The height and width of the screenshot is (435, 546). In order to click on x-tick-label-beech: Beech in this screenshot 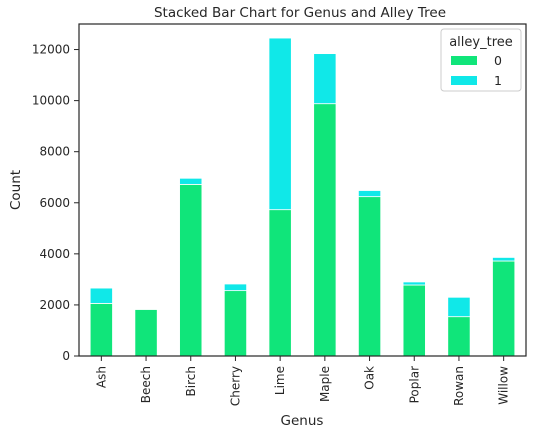, I will do `click(146, 384)`.